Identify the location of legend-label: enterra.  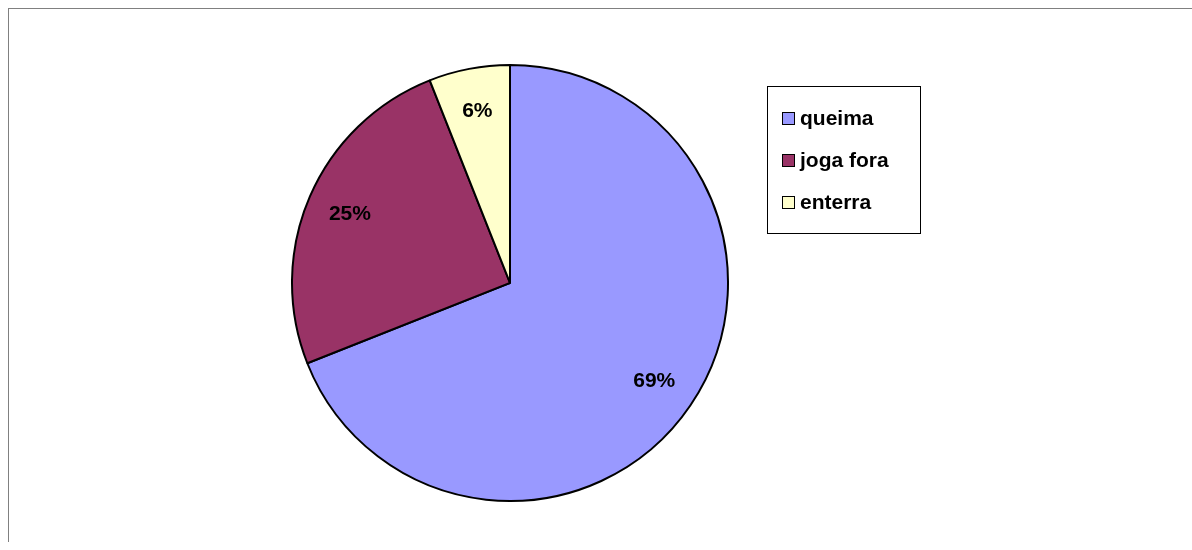
(836, 202).